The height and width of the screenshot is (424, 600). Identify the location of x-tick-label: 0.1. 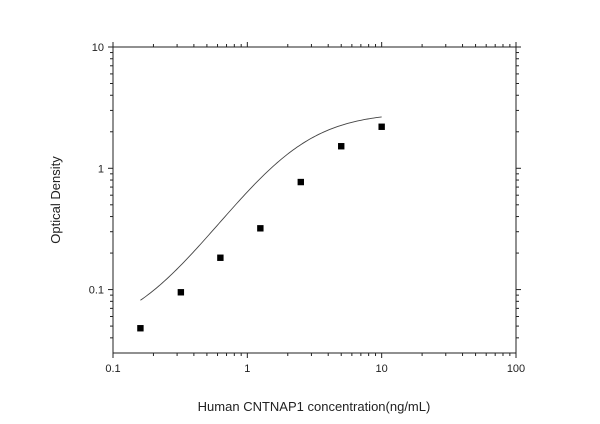
(112, 369).